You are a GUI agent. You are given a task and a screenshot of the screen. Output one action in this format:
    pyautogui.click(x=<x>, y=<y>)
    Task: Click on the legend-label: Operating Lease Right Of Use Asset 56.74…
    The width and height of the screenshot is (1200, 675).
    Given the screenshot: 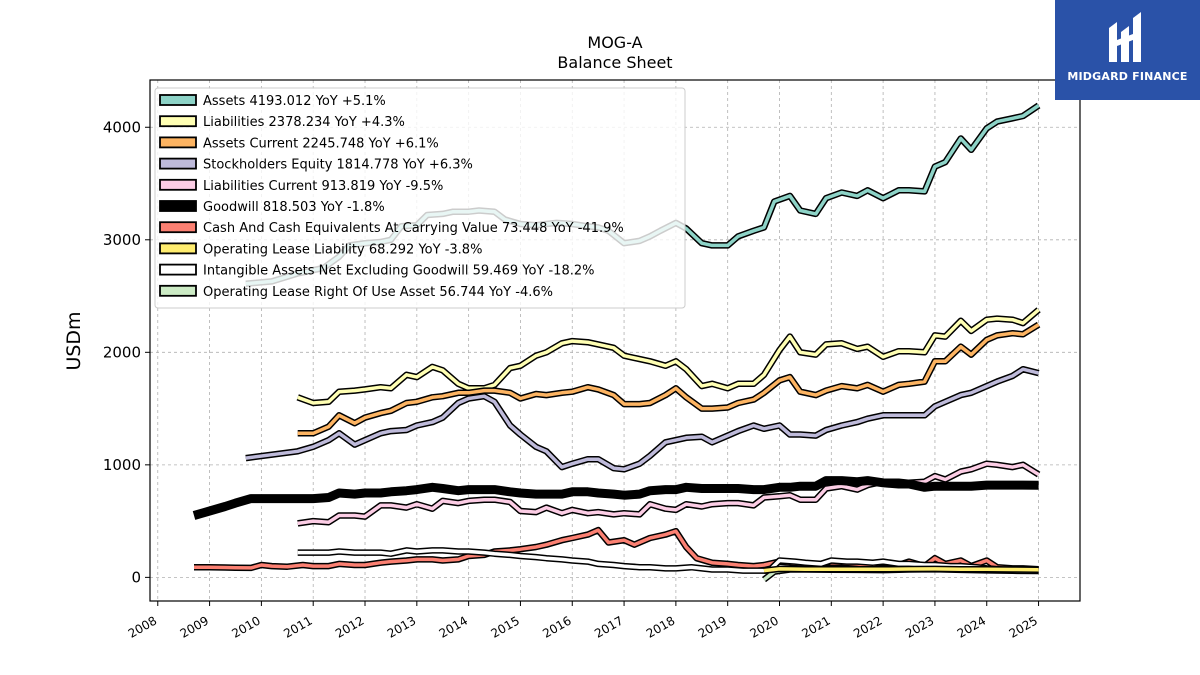 What is the action you would take?
    pyautogui.click(x=378, y=292)
    